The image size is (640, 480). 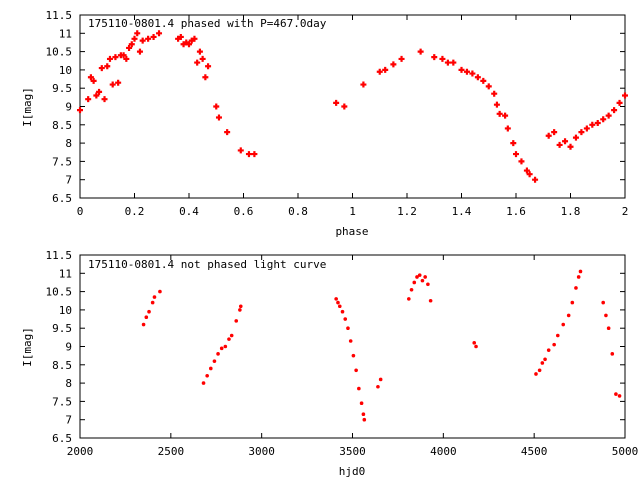 I want to click on x-tick-label: 0, so click(x=80, y=211).